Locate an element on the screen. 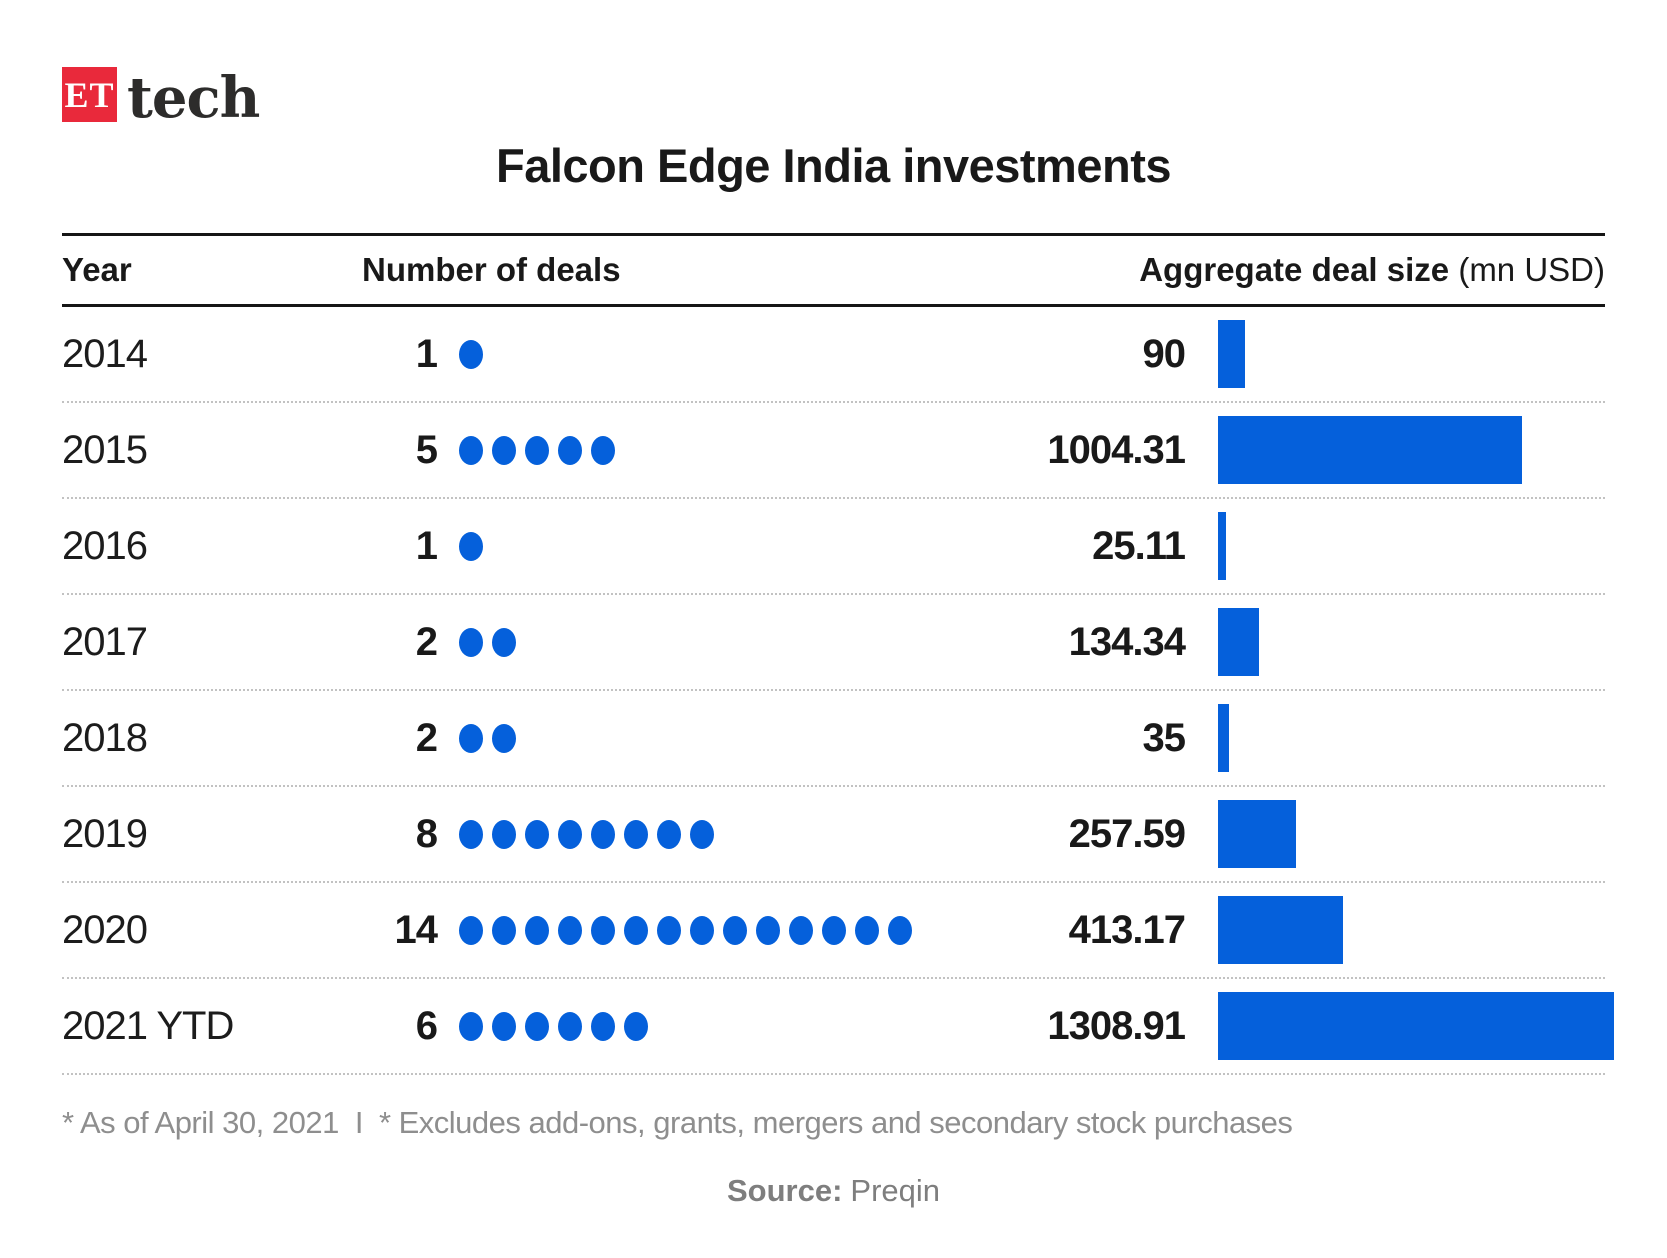 The height and width of the screenshot is (1258, 1667). year-label: 2020 is located at coordinates (105, 929).